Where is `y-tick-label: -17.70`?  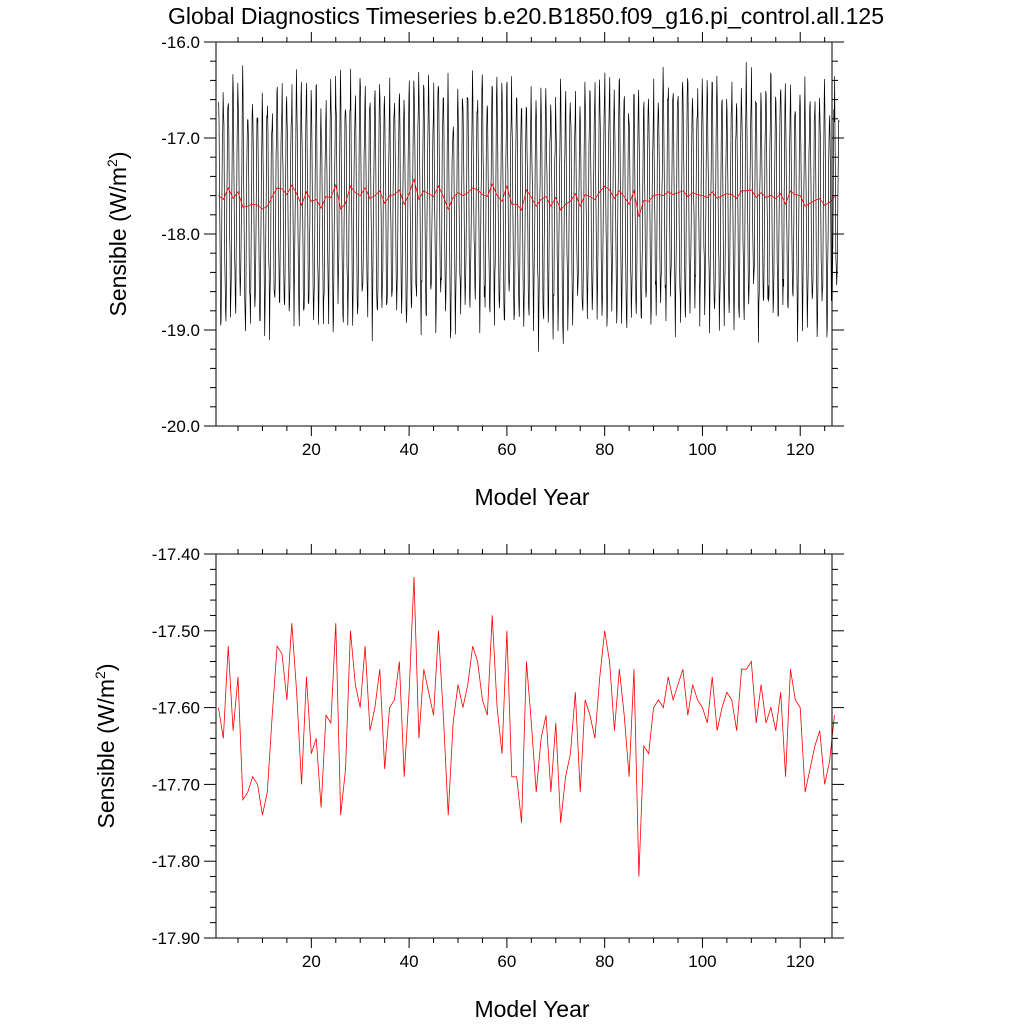 y-tick-label: -17.70 is located at coordinates (176, 784).